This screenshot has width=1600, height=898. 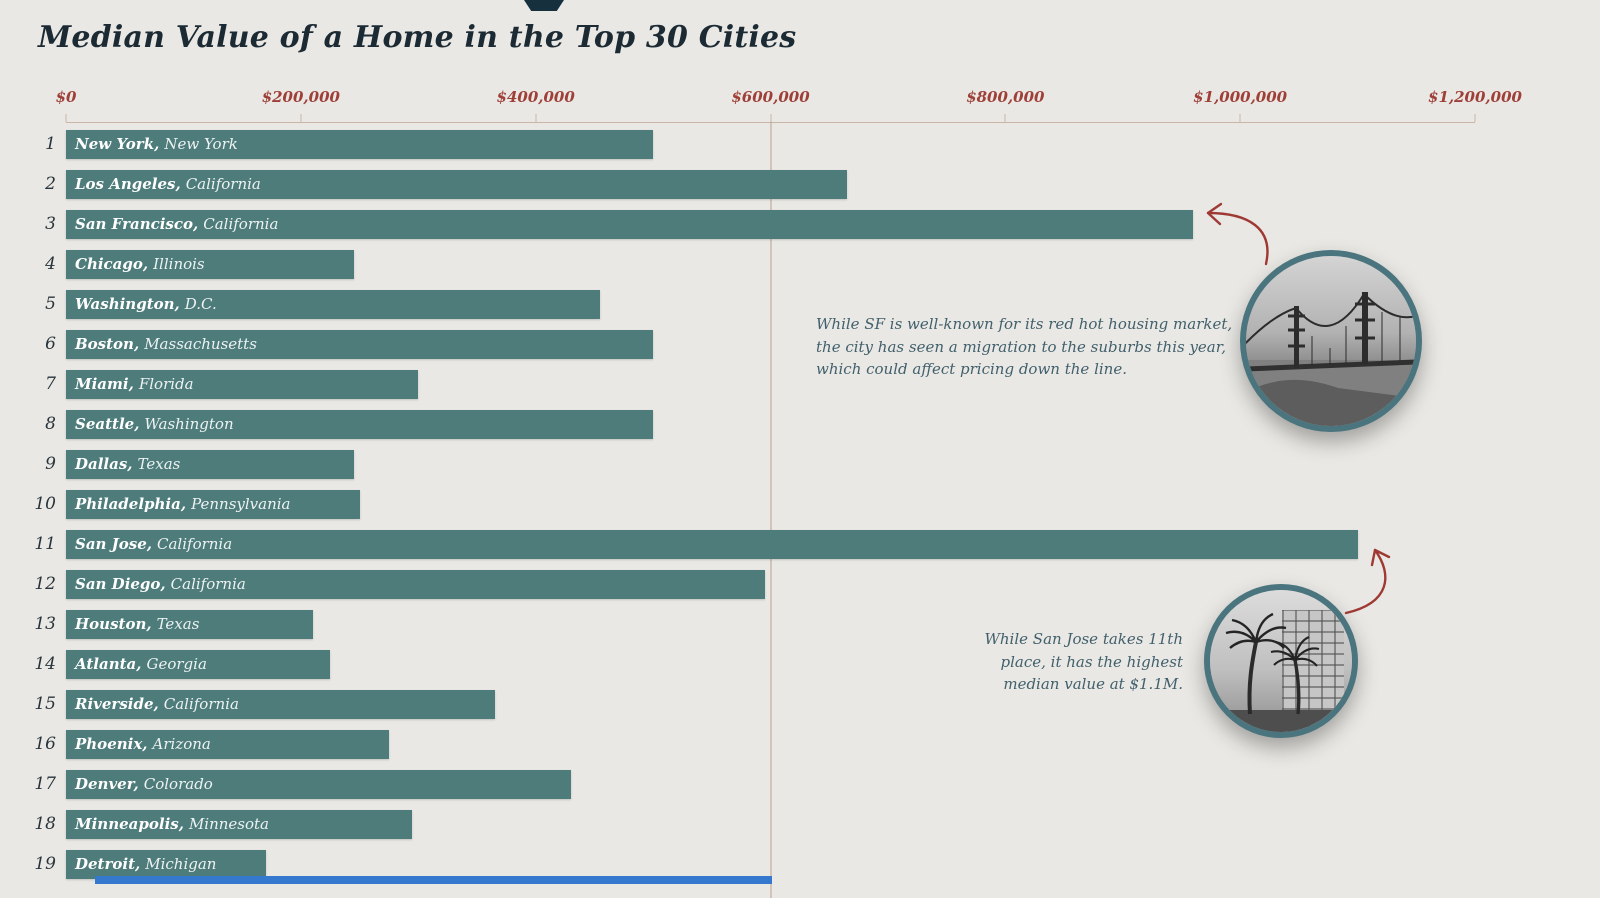 What do you see at coordinates (200, 344) in the screenshot?
I see `state-label: Massachusetts` at bounding box center [200, 344].